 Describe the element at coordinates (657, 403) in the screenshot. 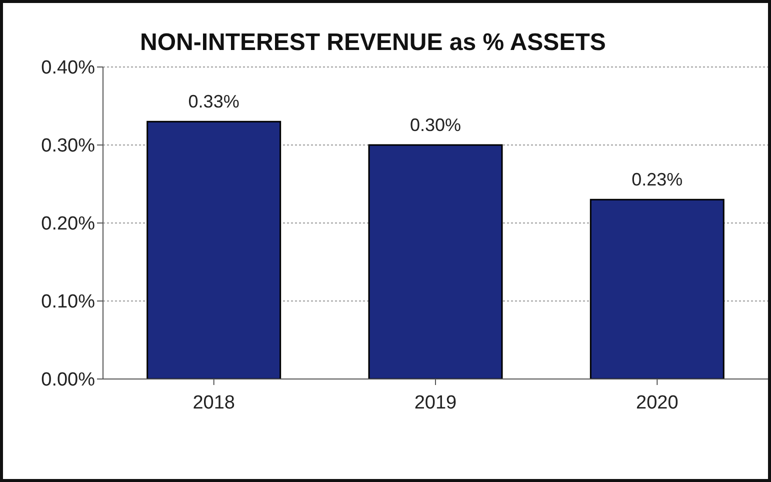

I see `x-tick-label: 2020` at that location.